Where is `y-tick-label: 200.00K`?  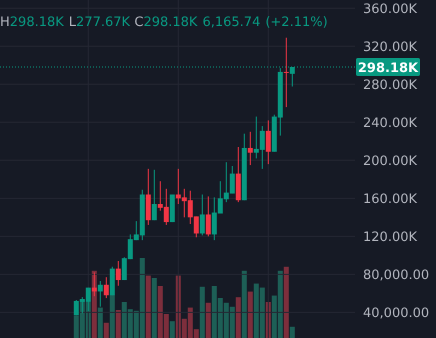
y-tick-label: 200.00K is located at coordinates (390, 161).